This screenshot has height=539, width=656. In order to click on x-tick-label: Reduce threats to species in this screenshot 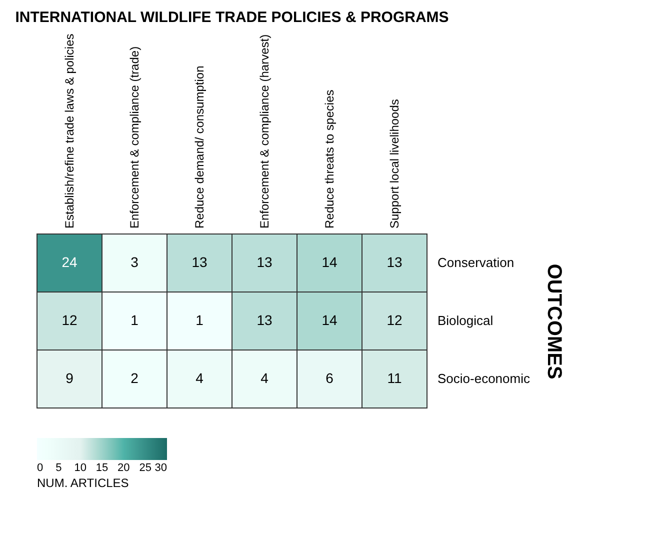, I will do `click(329, 159)`.